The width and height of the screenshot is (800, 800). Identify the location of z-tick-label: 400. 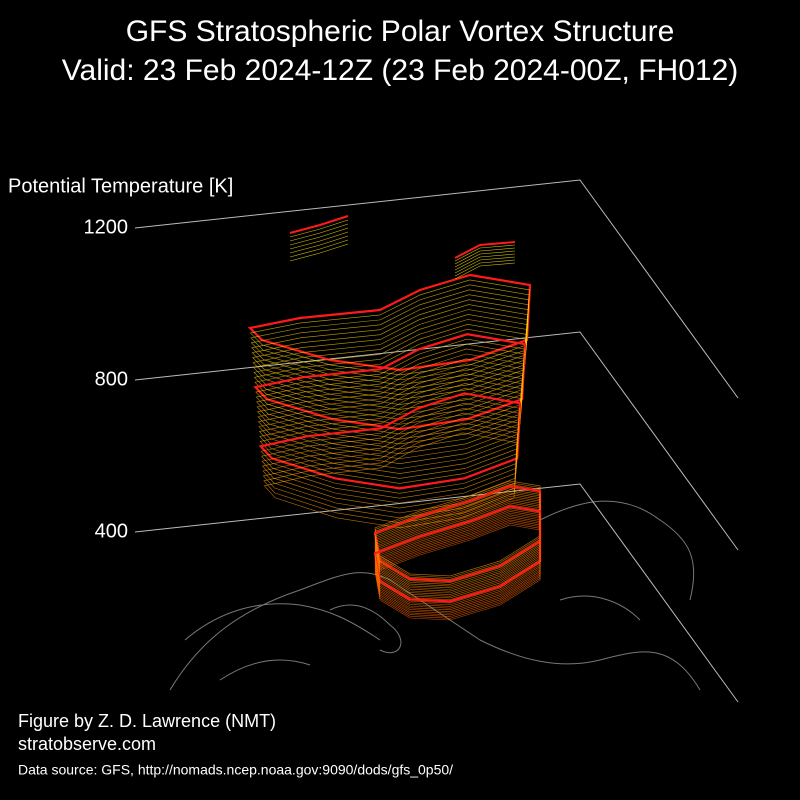
(111, 531).